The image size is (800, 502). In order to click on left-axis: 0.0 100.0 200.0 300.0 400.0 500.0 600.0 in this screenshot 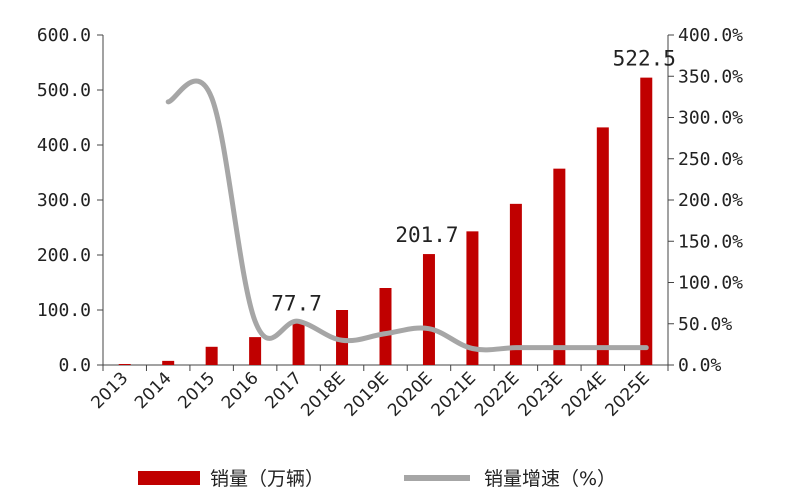, I will do `click(70, 200)`.